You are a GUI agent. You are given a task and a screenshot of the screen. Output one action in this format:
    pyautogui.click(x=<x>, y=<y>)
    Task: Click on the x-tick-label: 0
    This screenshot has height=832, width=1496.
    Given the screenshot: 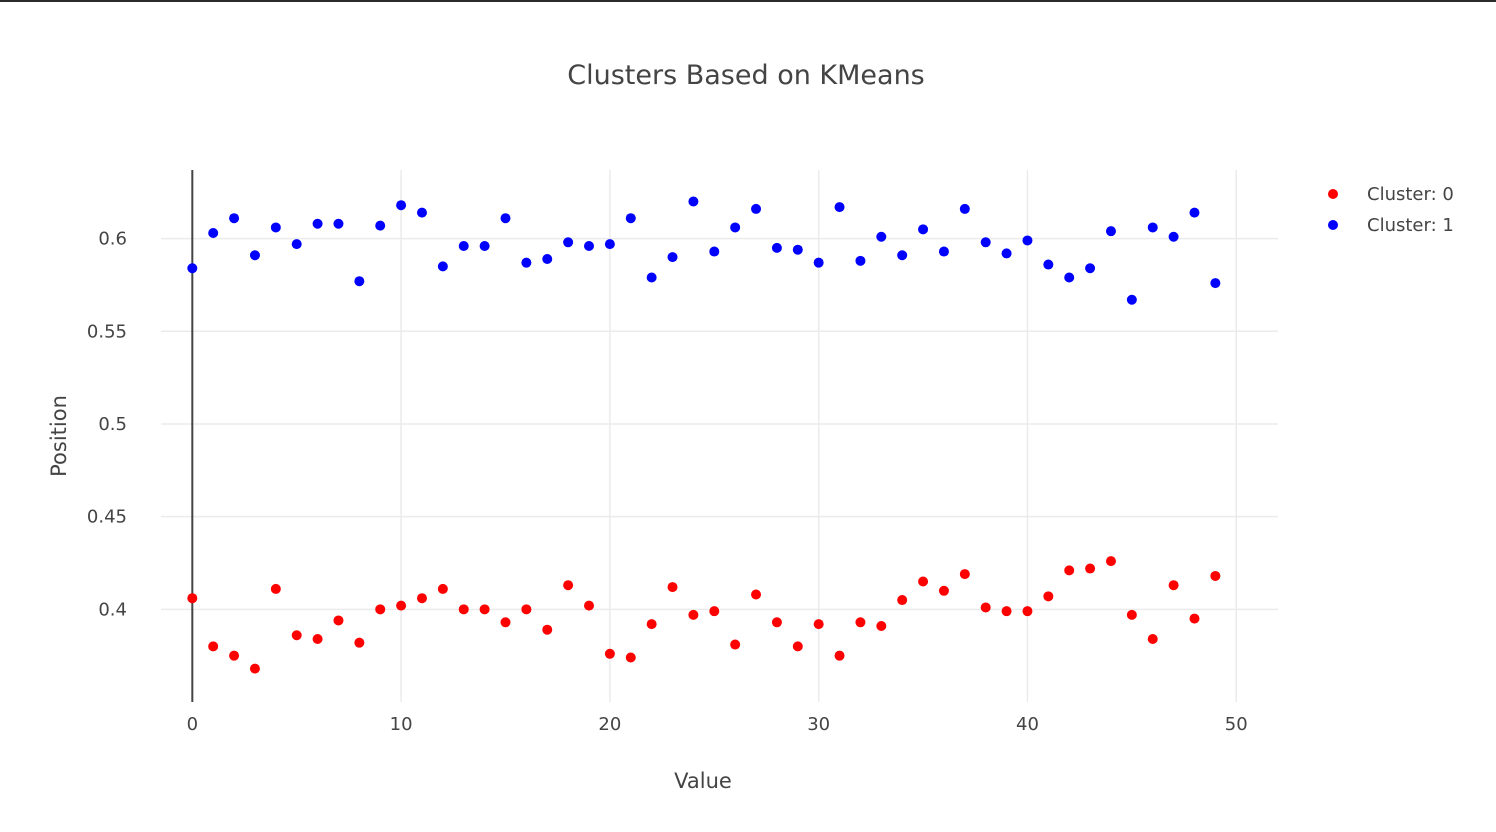 What is the action you would take?
    pyautogui.click(x=192, y=724)
    